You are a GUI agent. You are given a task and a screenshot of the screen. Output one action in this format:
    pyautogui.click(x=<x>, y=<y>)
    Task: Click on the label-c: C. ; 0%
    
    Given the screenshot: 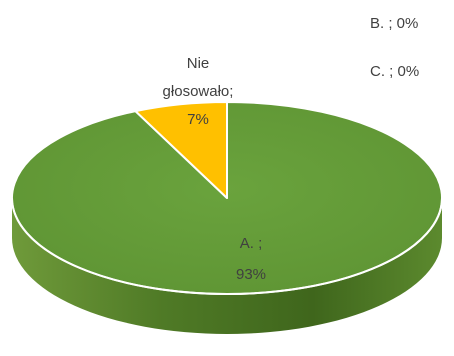 What is the action you would take?
    pyautogui.click(x=394, y=71)
    